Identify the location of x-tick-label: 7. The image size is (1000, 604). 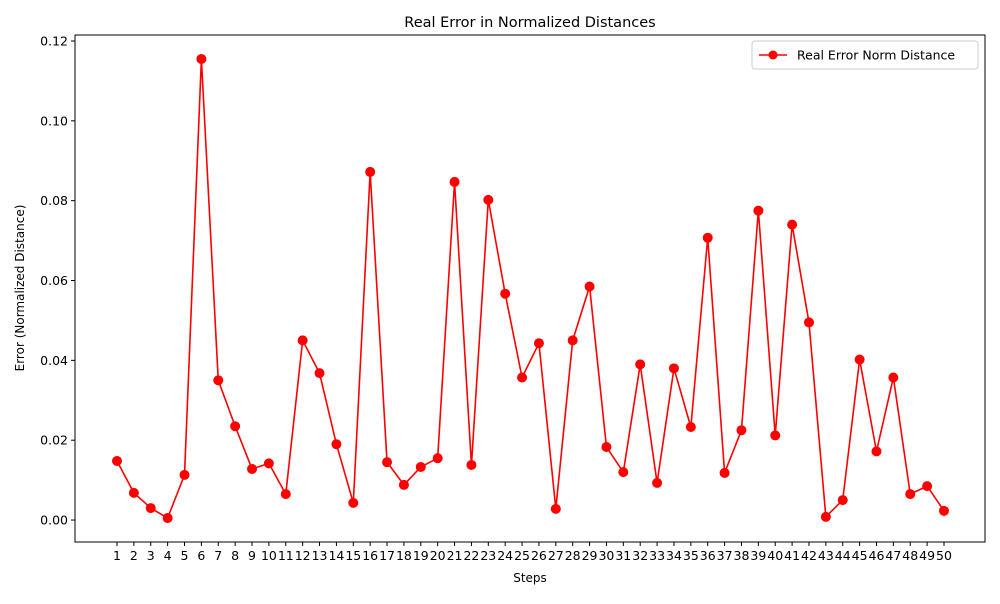
(218, 555).